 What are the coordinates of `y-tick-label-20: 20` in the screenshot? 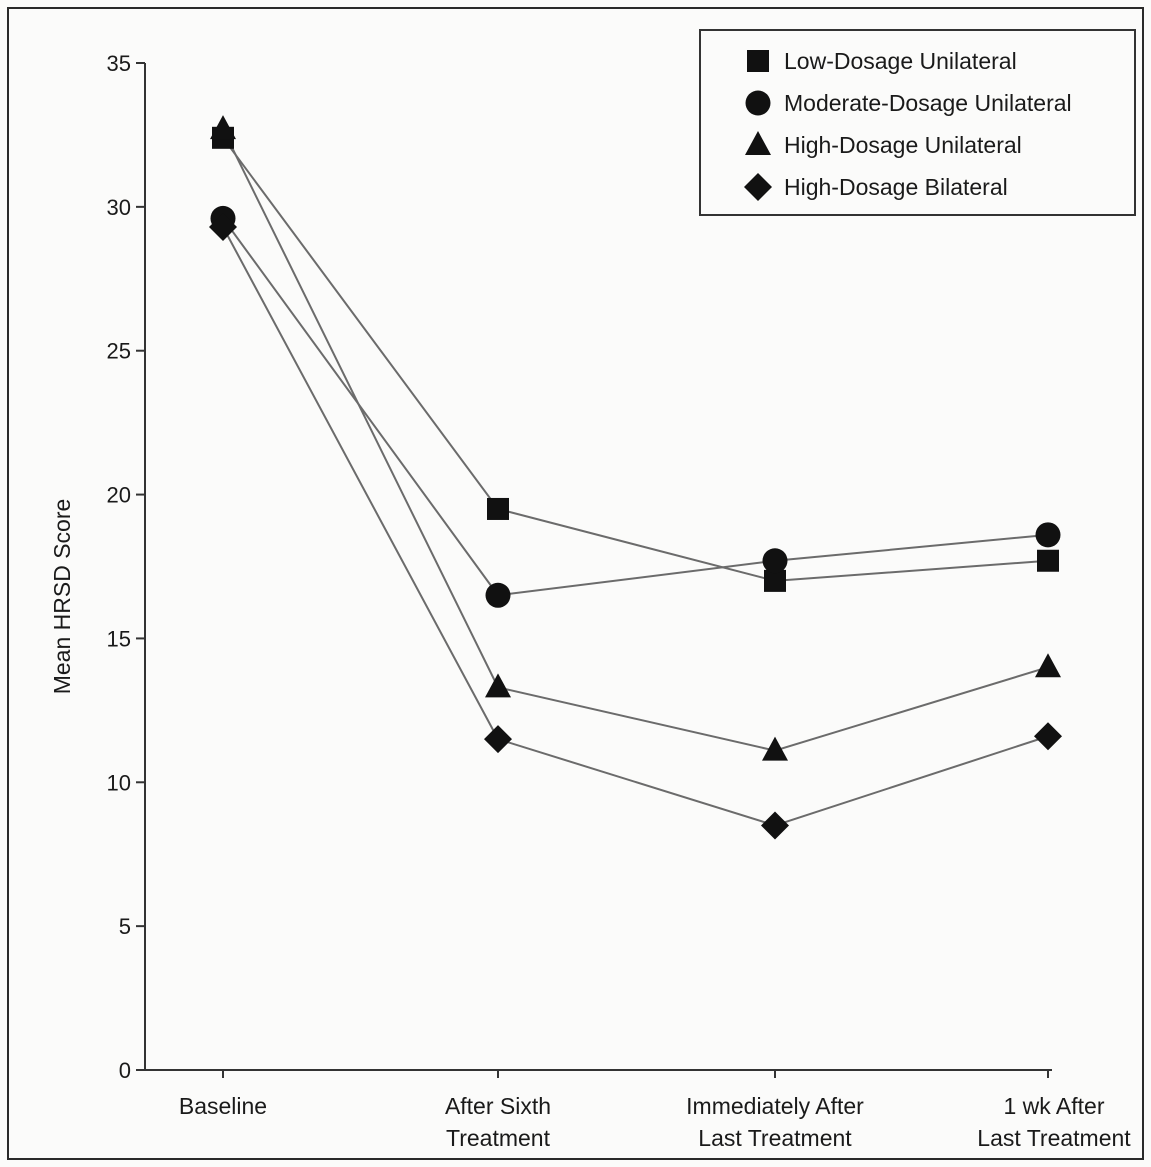 It's located at (119, 495).